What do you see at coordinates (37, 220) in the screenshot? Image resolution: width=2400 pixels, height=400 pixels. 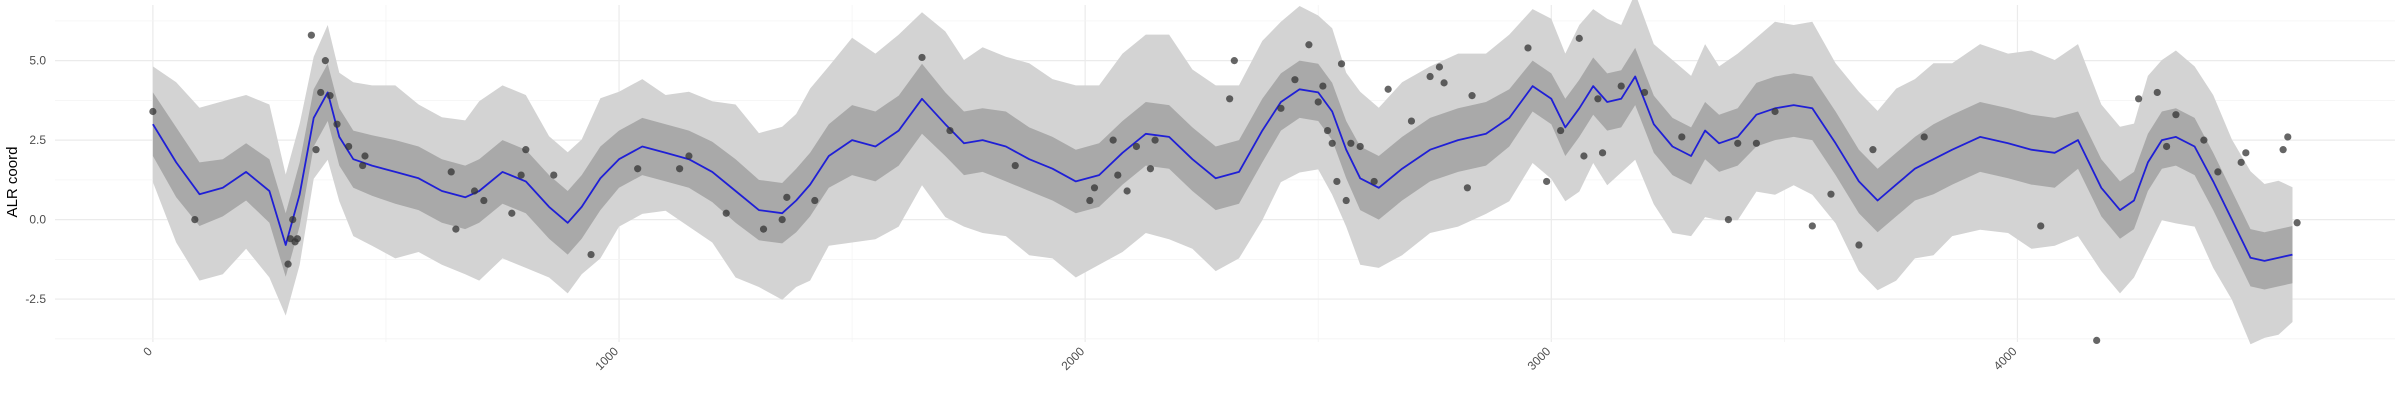 I see `y-tick-label: 0.0` at bounding box center [37, 220].